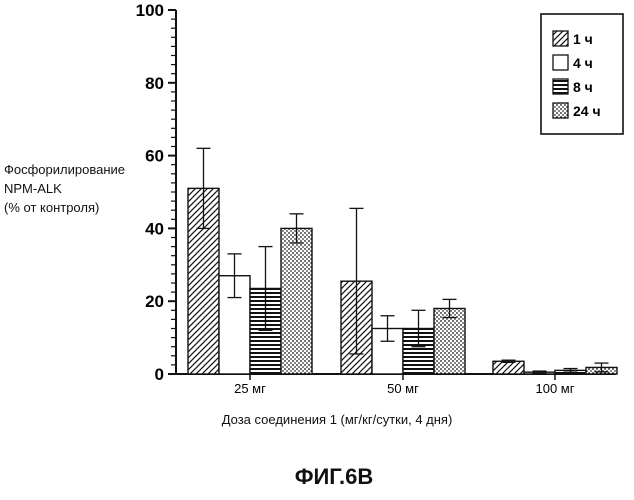 This screenshot has width=634, height=500. What do you see at coordinates (154, 228) in the screenshot?
I see `y-tick-label: 40` at bounding box center [154, 228].